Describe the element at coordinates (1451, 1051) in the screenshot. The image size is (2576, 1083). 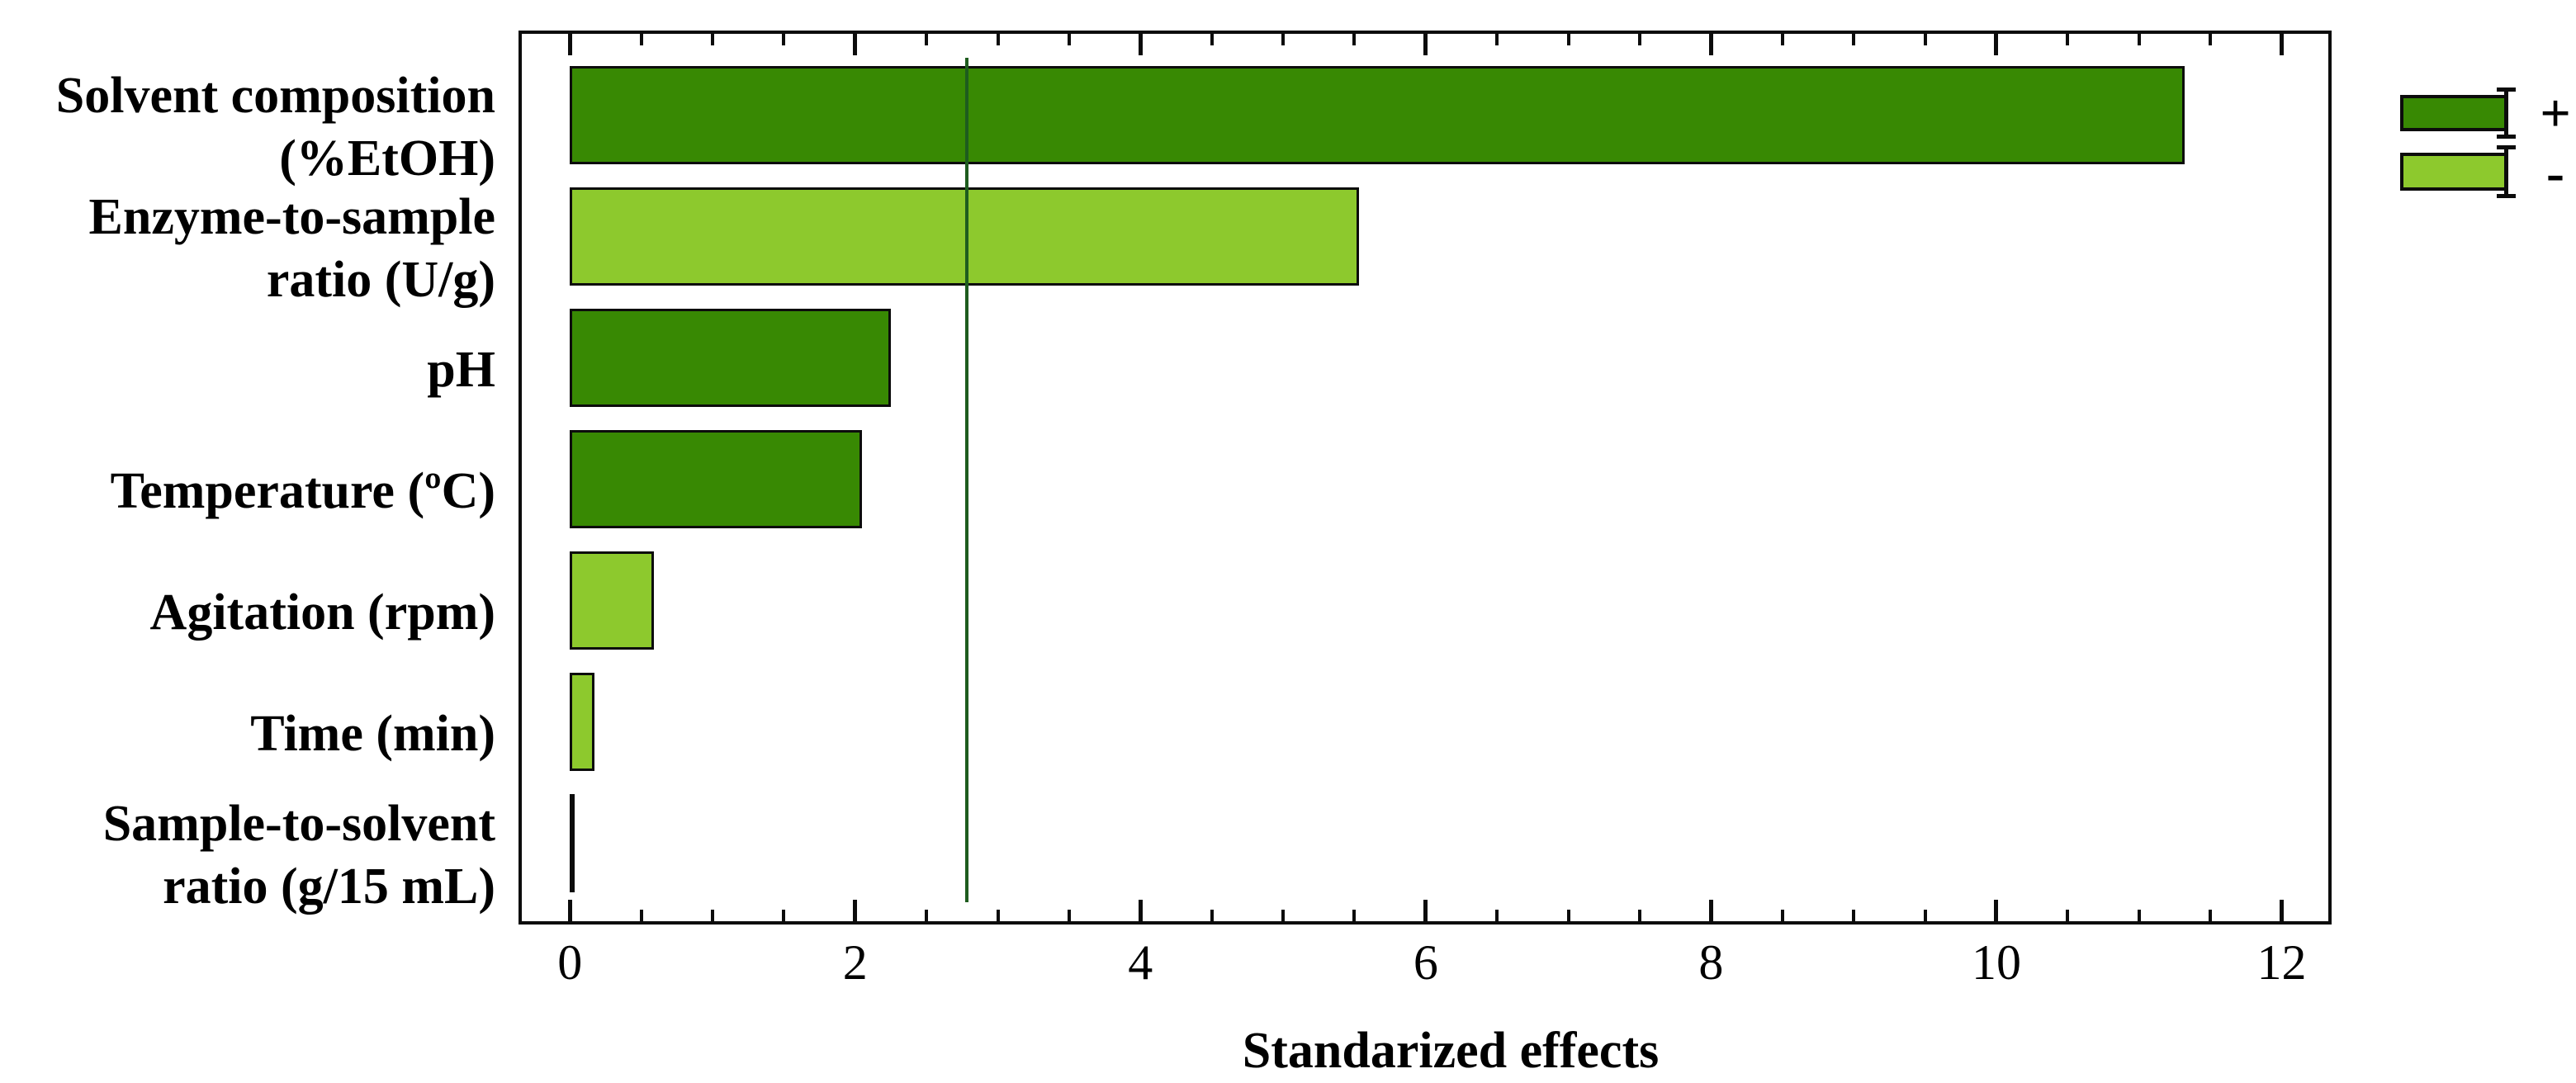
I see `x-axis-title: Standarized effects` at that location.